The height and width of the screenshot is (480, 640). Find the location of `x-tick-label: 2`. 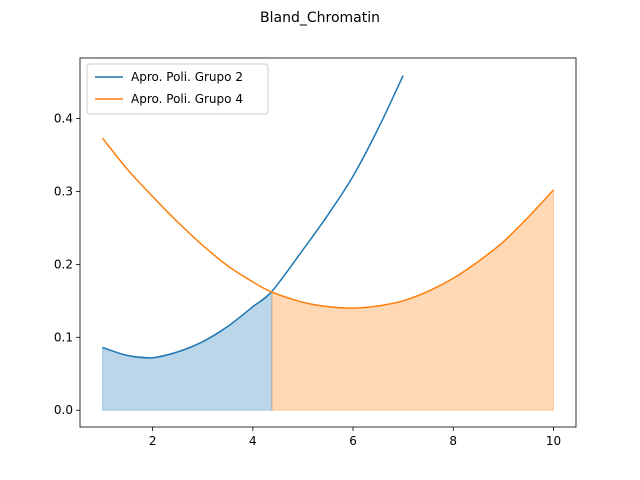

x-tick-label: 2 is located at coordinates (153, 441).